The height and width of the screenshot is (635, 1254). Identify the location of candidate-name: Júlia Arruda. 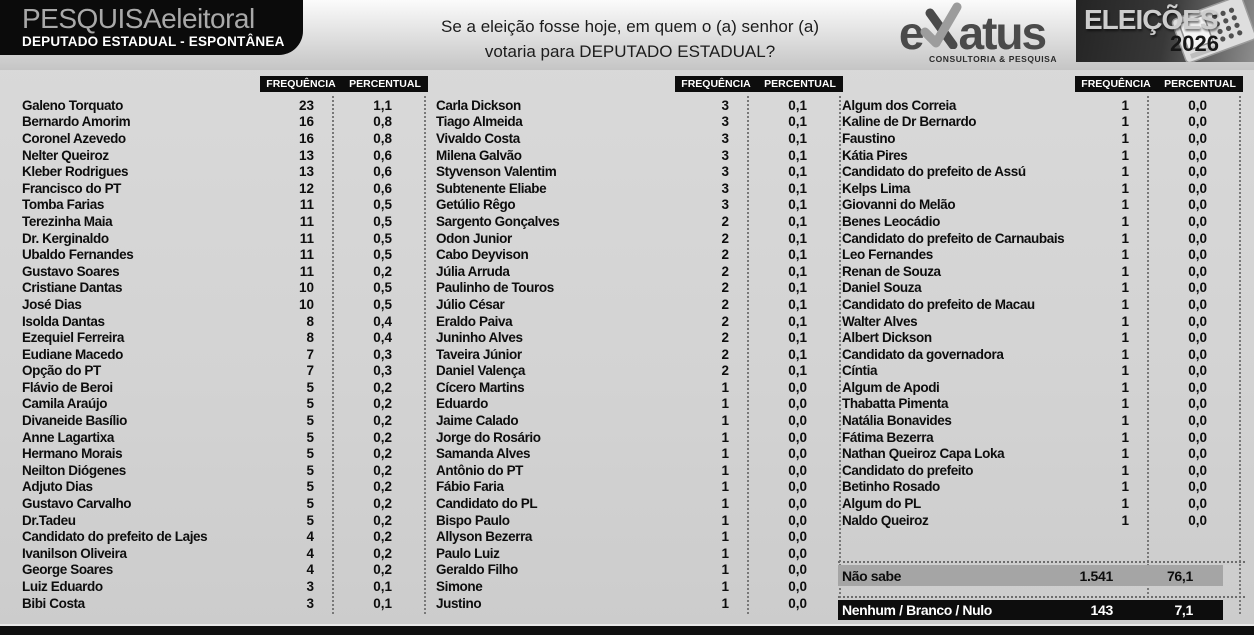
(473, 271).